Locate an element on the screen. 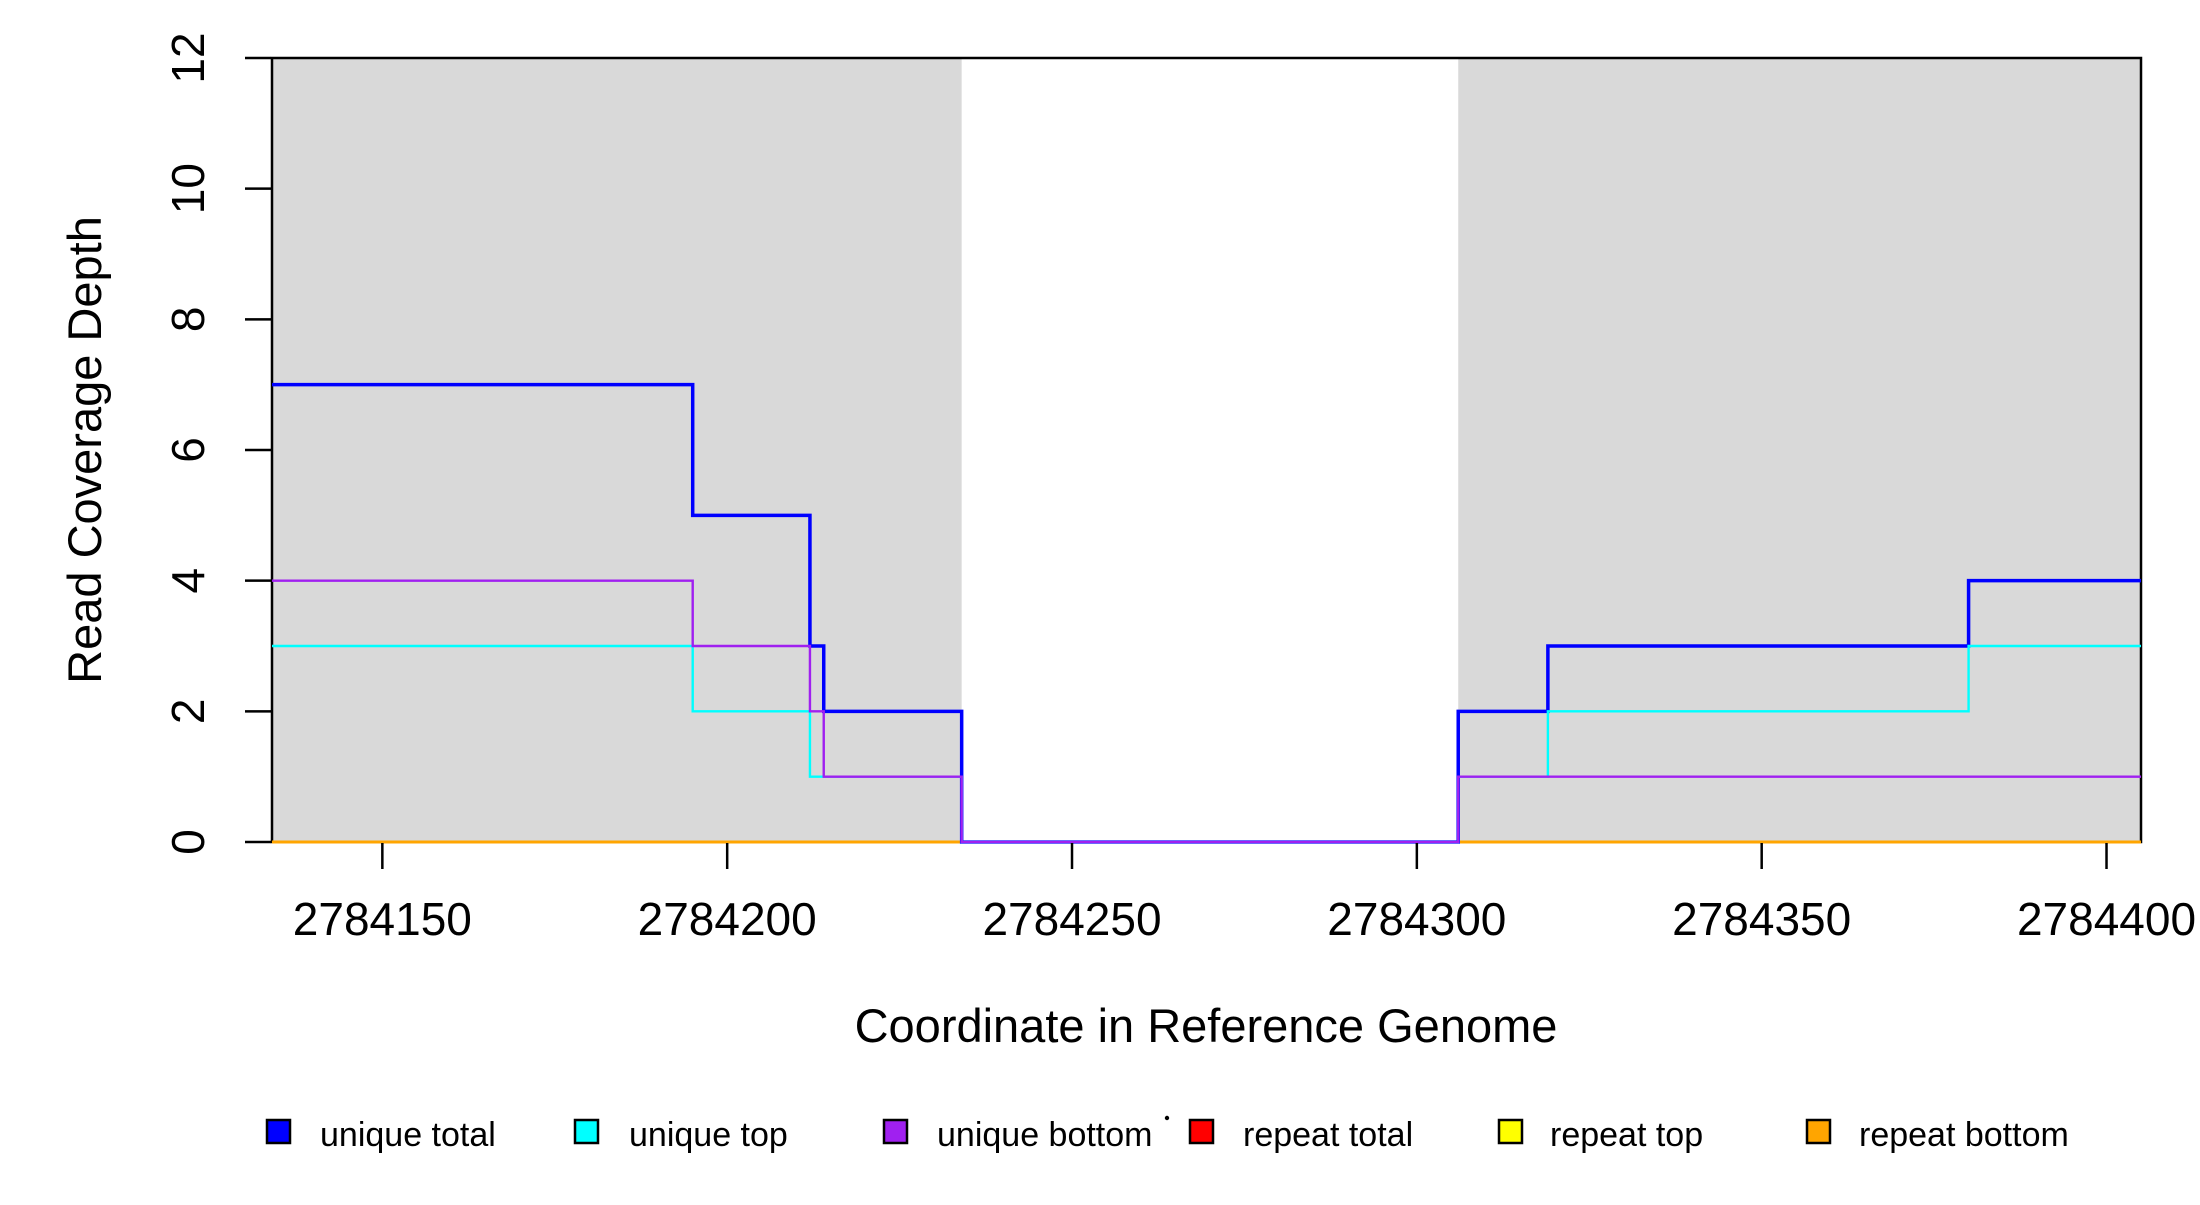 The height and width of the screenshot is (1205, 2200). y-tick-label: 0 is located at coordinates (188, 842).